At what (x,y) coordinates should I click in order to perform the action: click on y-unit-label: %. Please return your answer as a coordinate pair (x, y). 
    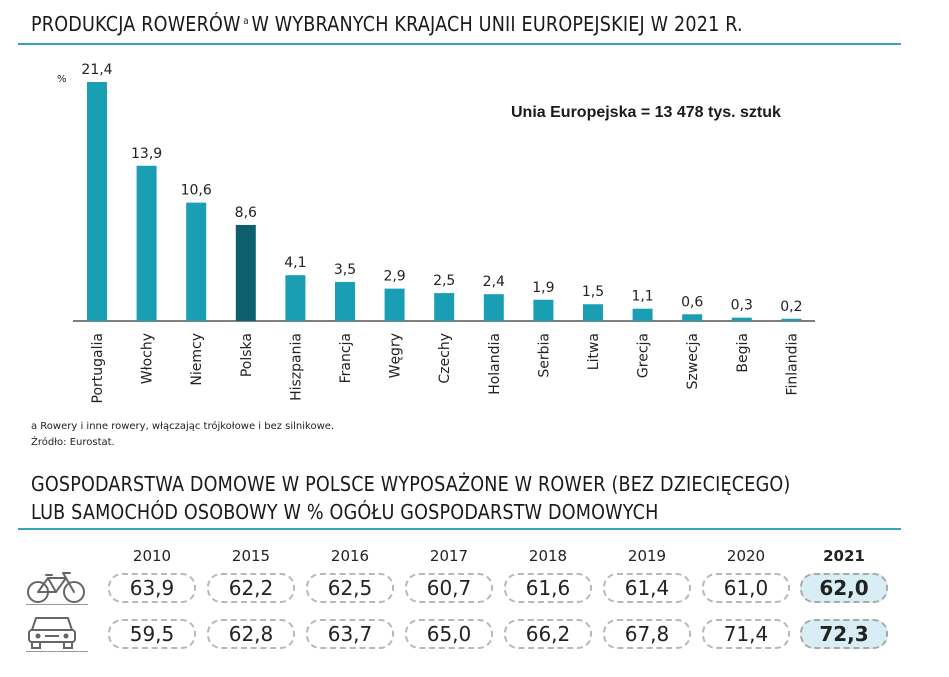
    Looking at the image, I should click on (62, 79).